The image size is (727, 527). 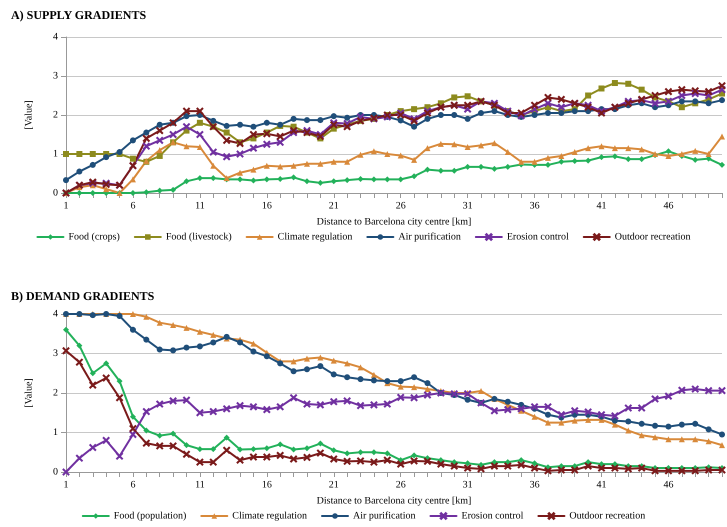 I want to click on legend-label: Food (livestock), so click(x=199, y=237).